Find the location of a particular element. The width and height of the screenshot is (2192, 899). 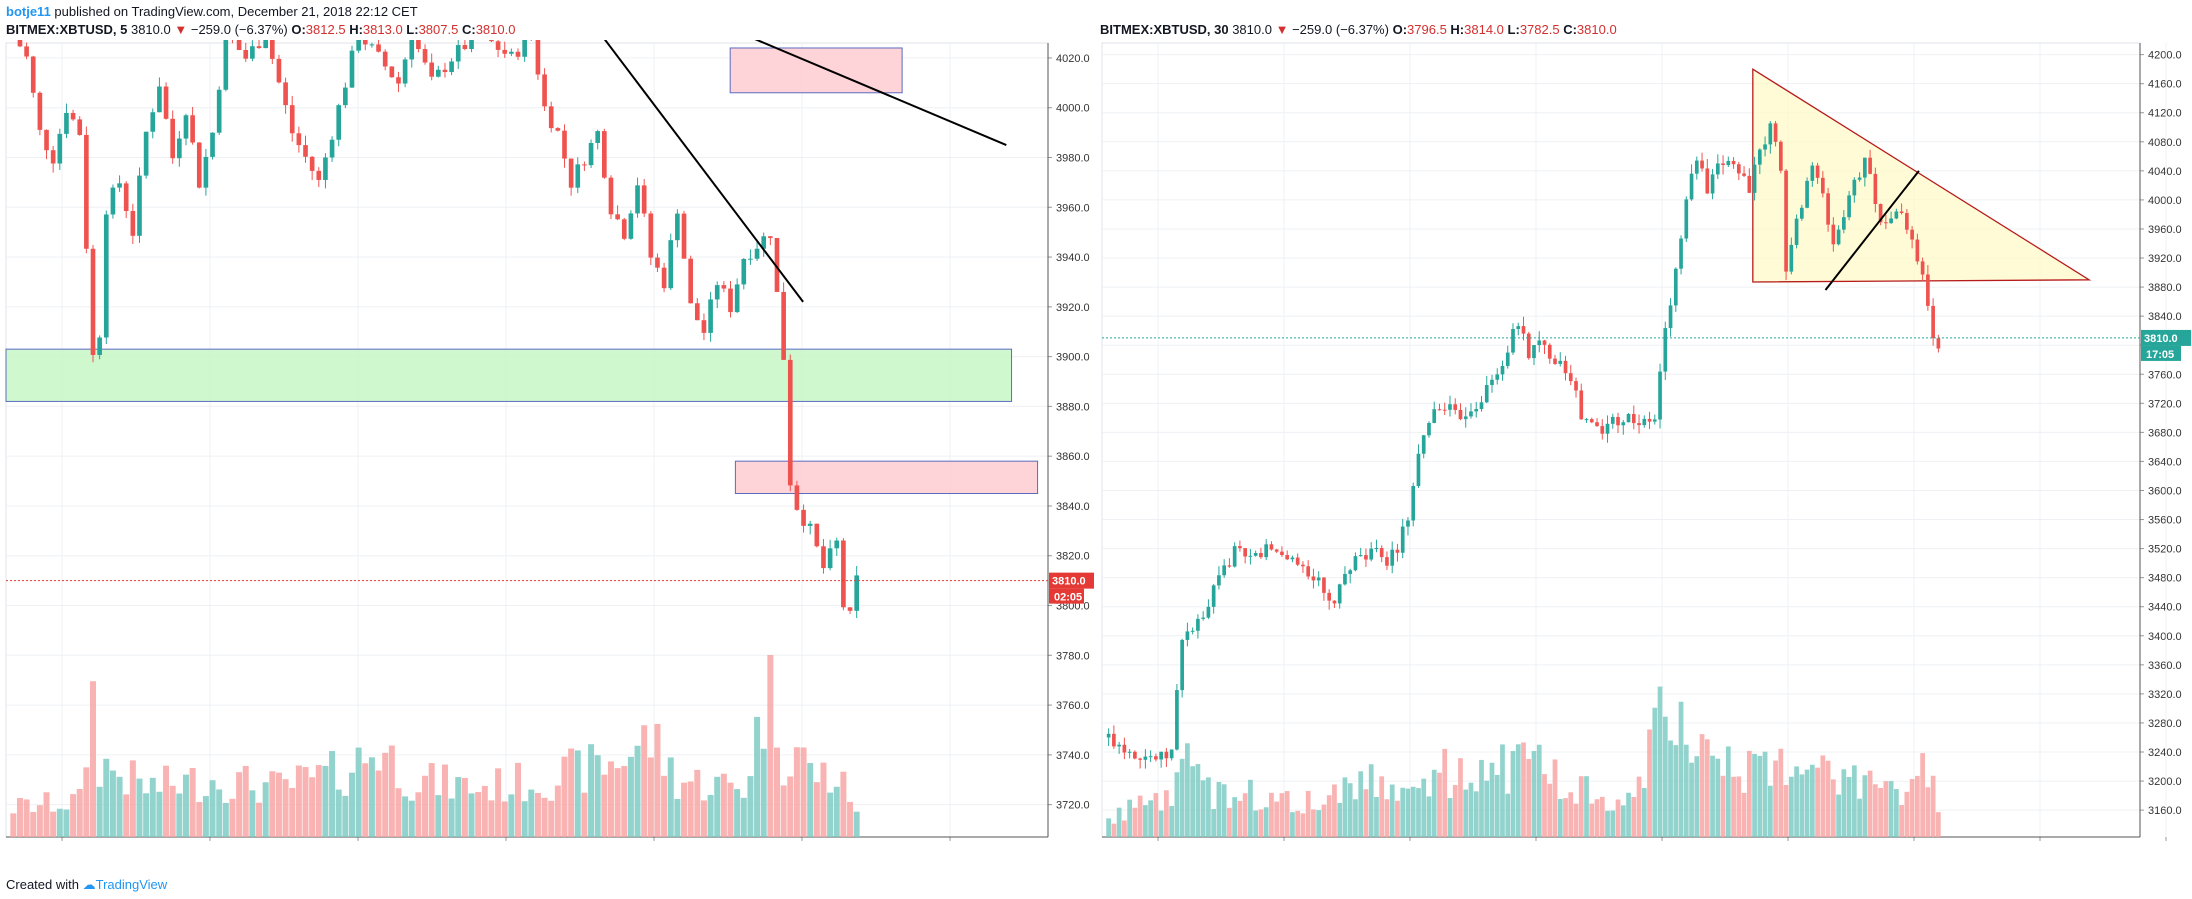

y-tick-label: 3900.0 is located at coordinates (1073, 358).